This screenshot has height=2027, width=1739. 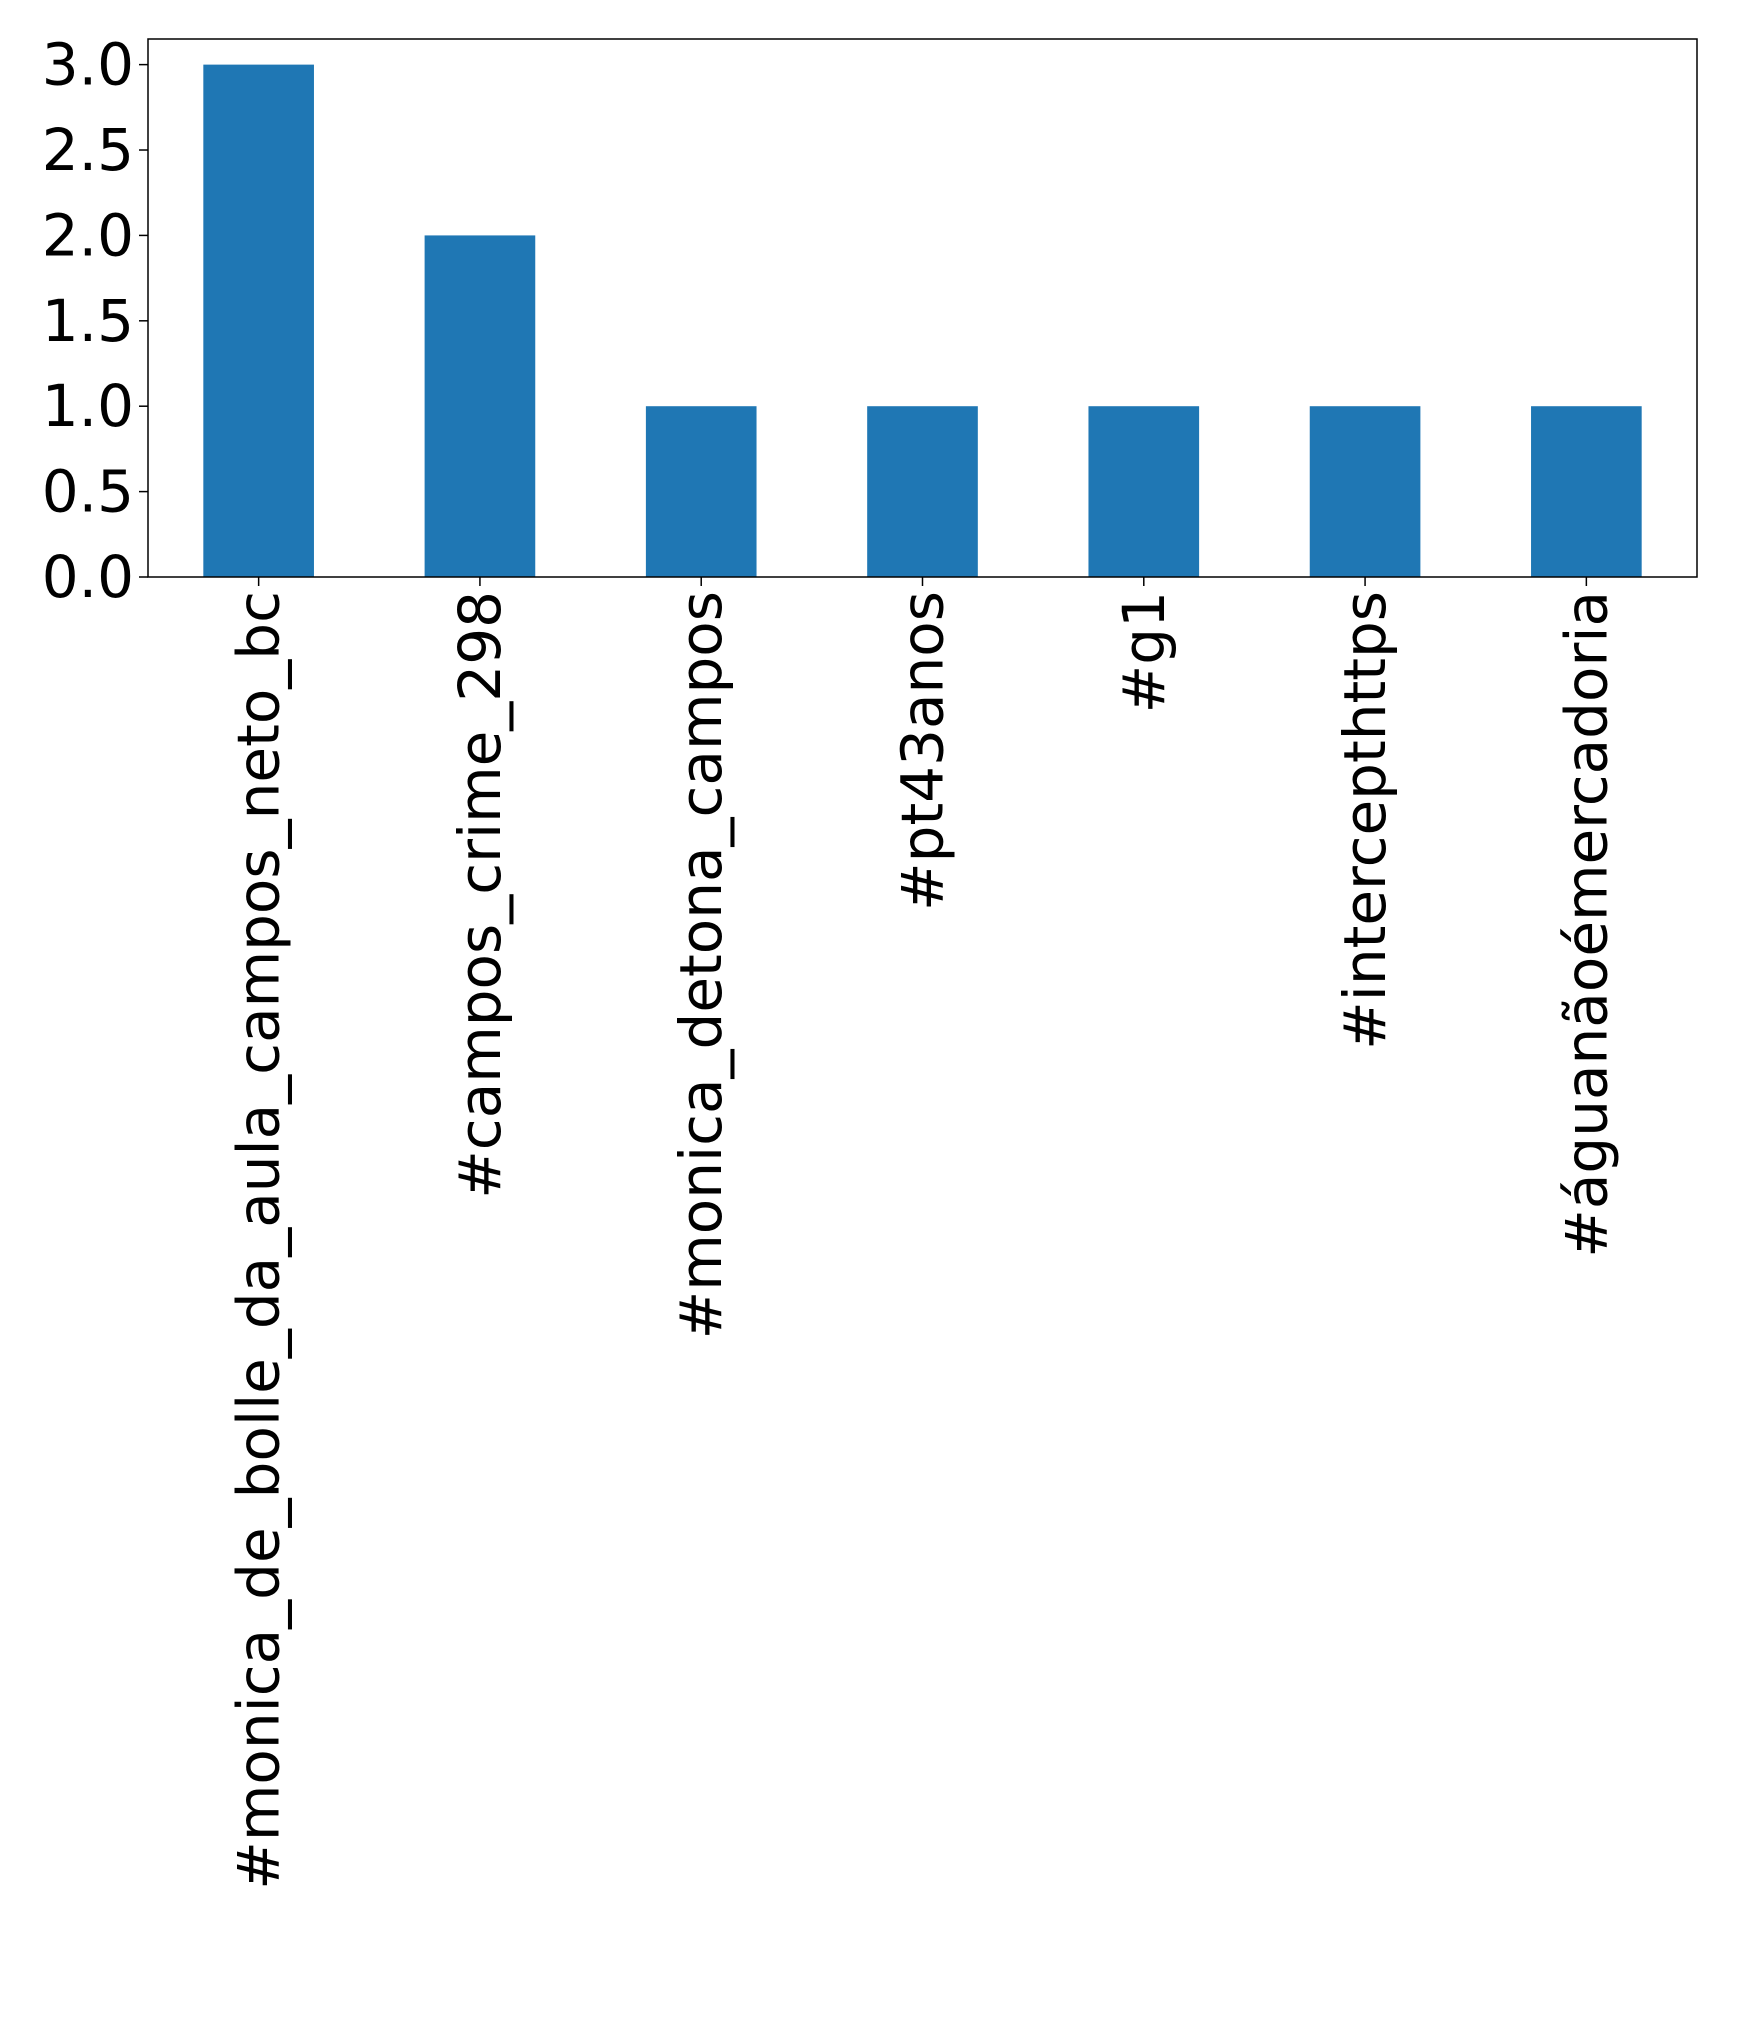 What do you see at coordinates (480, 895) in the screenshot?
I see `x-tick-label: #campos_crime_298` at bounding box center [480, 895].